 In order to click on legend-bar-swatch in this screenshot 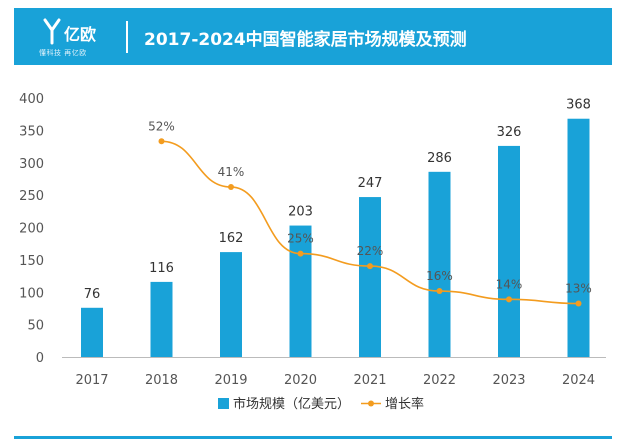, I will do `click(223, 403)`.